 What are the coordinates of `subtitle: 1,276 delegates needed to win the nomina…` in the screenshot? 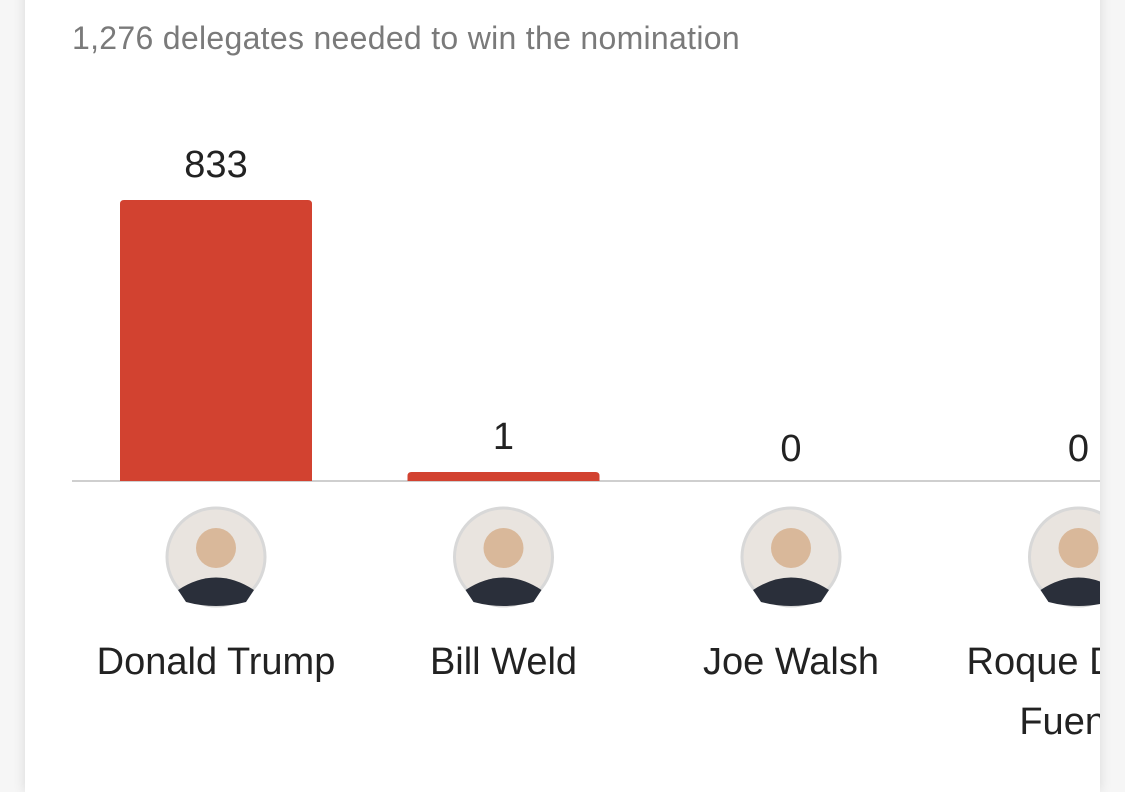 It's located at (406, 38).